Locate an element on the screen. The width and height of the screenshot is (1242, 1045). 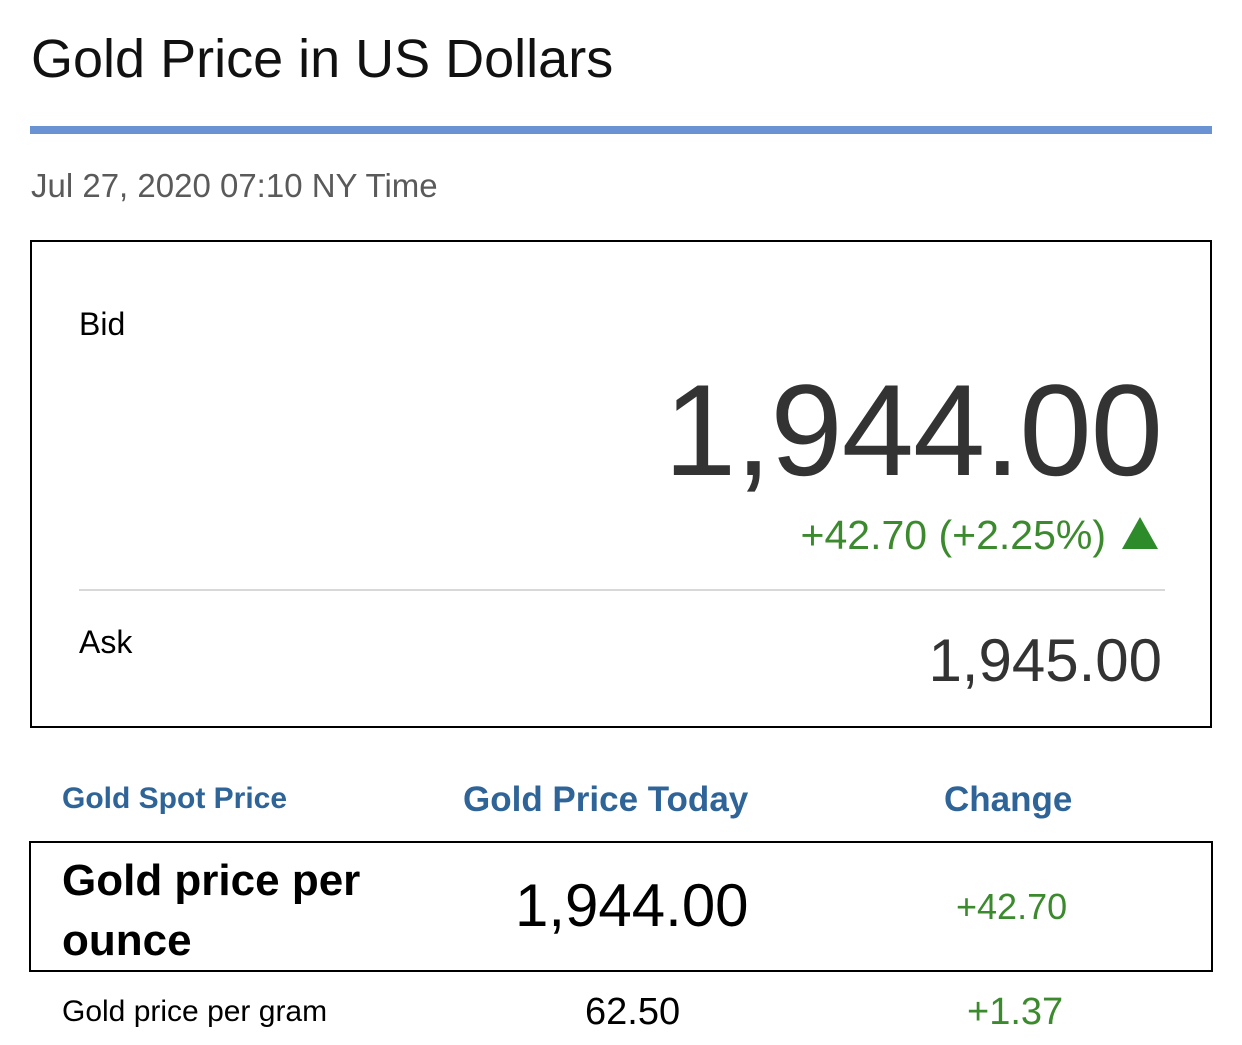
col-header-change: Change is located at coordinates (1008, 799).